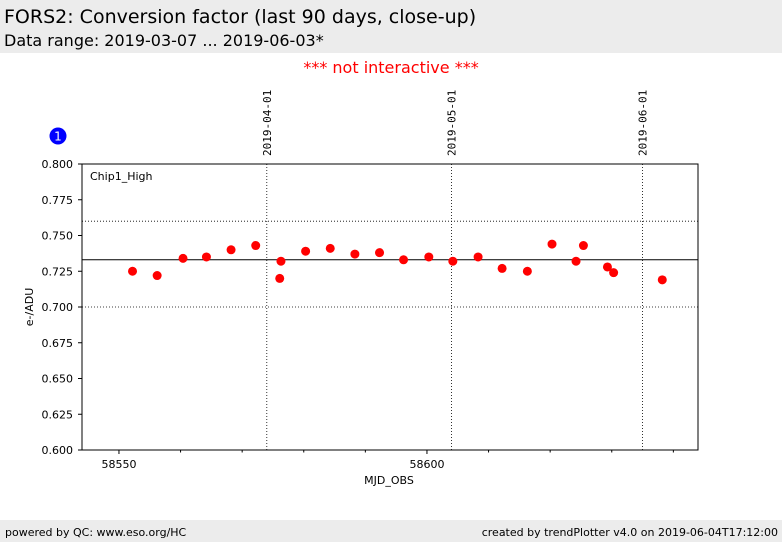  What do you see at coordinates (58, 307) in the screenshot?
I see `y-tick-label: 0.700` at bounding box center [58, 307].